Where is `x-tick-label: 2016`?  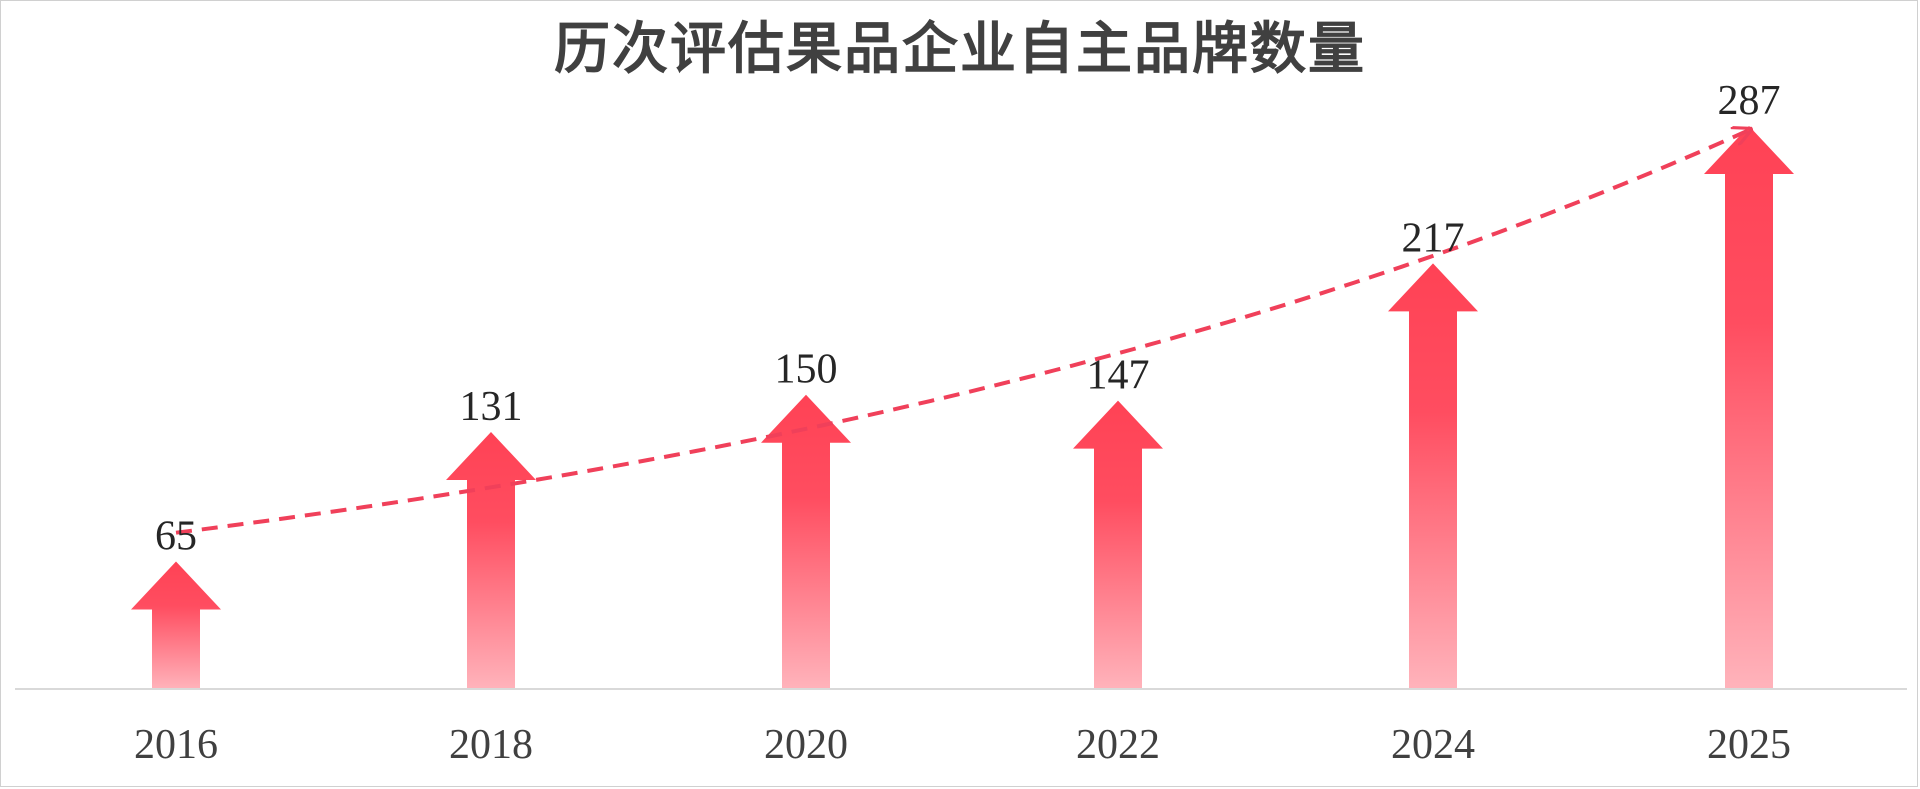
x-tick-label: 2016 is located at coordinates (176, 745).